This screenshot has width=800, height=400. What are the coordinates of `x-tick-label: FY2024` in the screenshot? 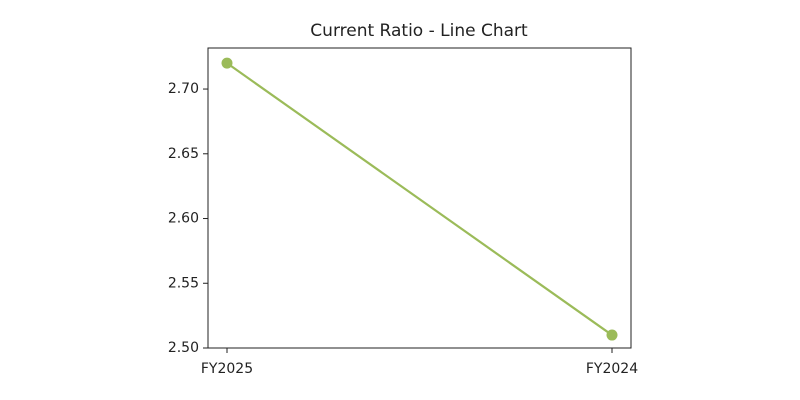 It's located at (612, 369).